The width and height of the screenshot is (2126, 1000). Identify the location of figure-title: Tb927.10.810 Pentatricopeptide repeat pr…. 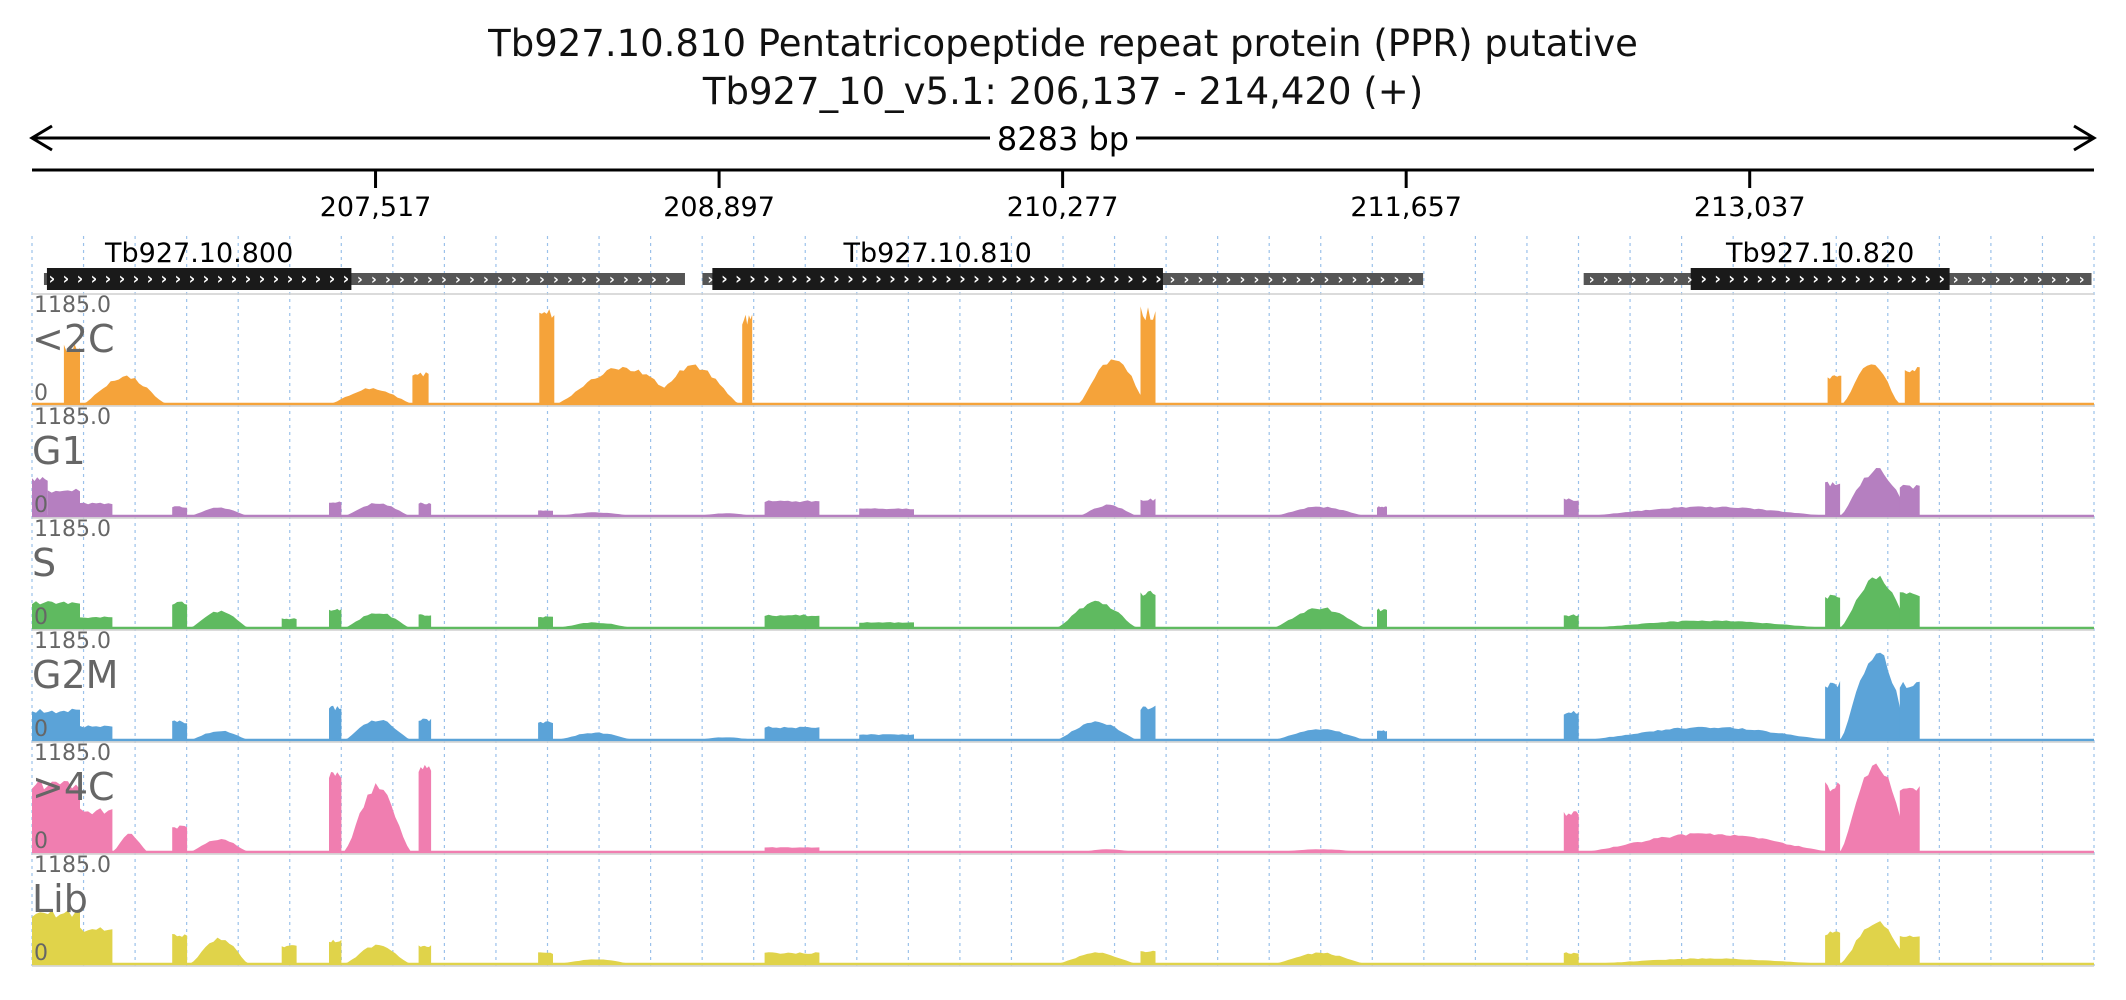
(1063, 43).